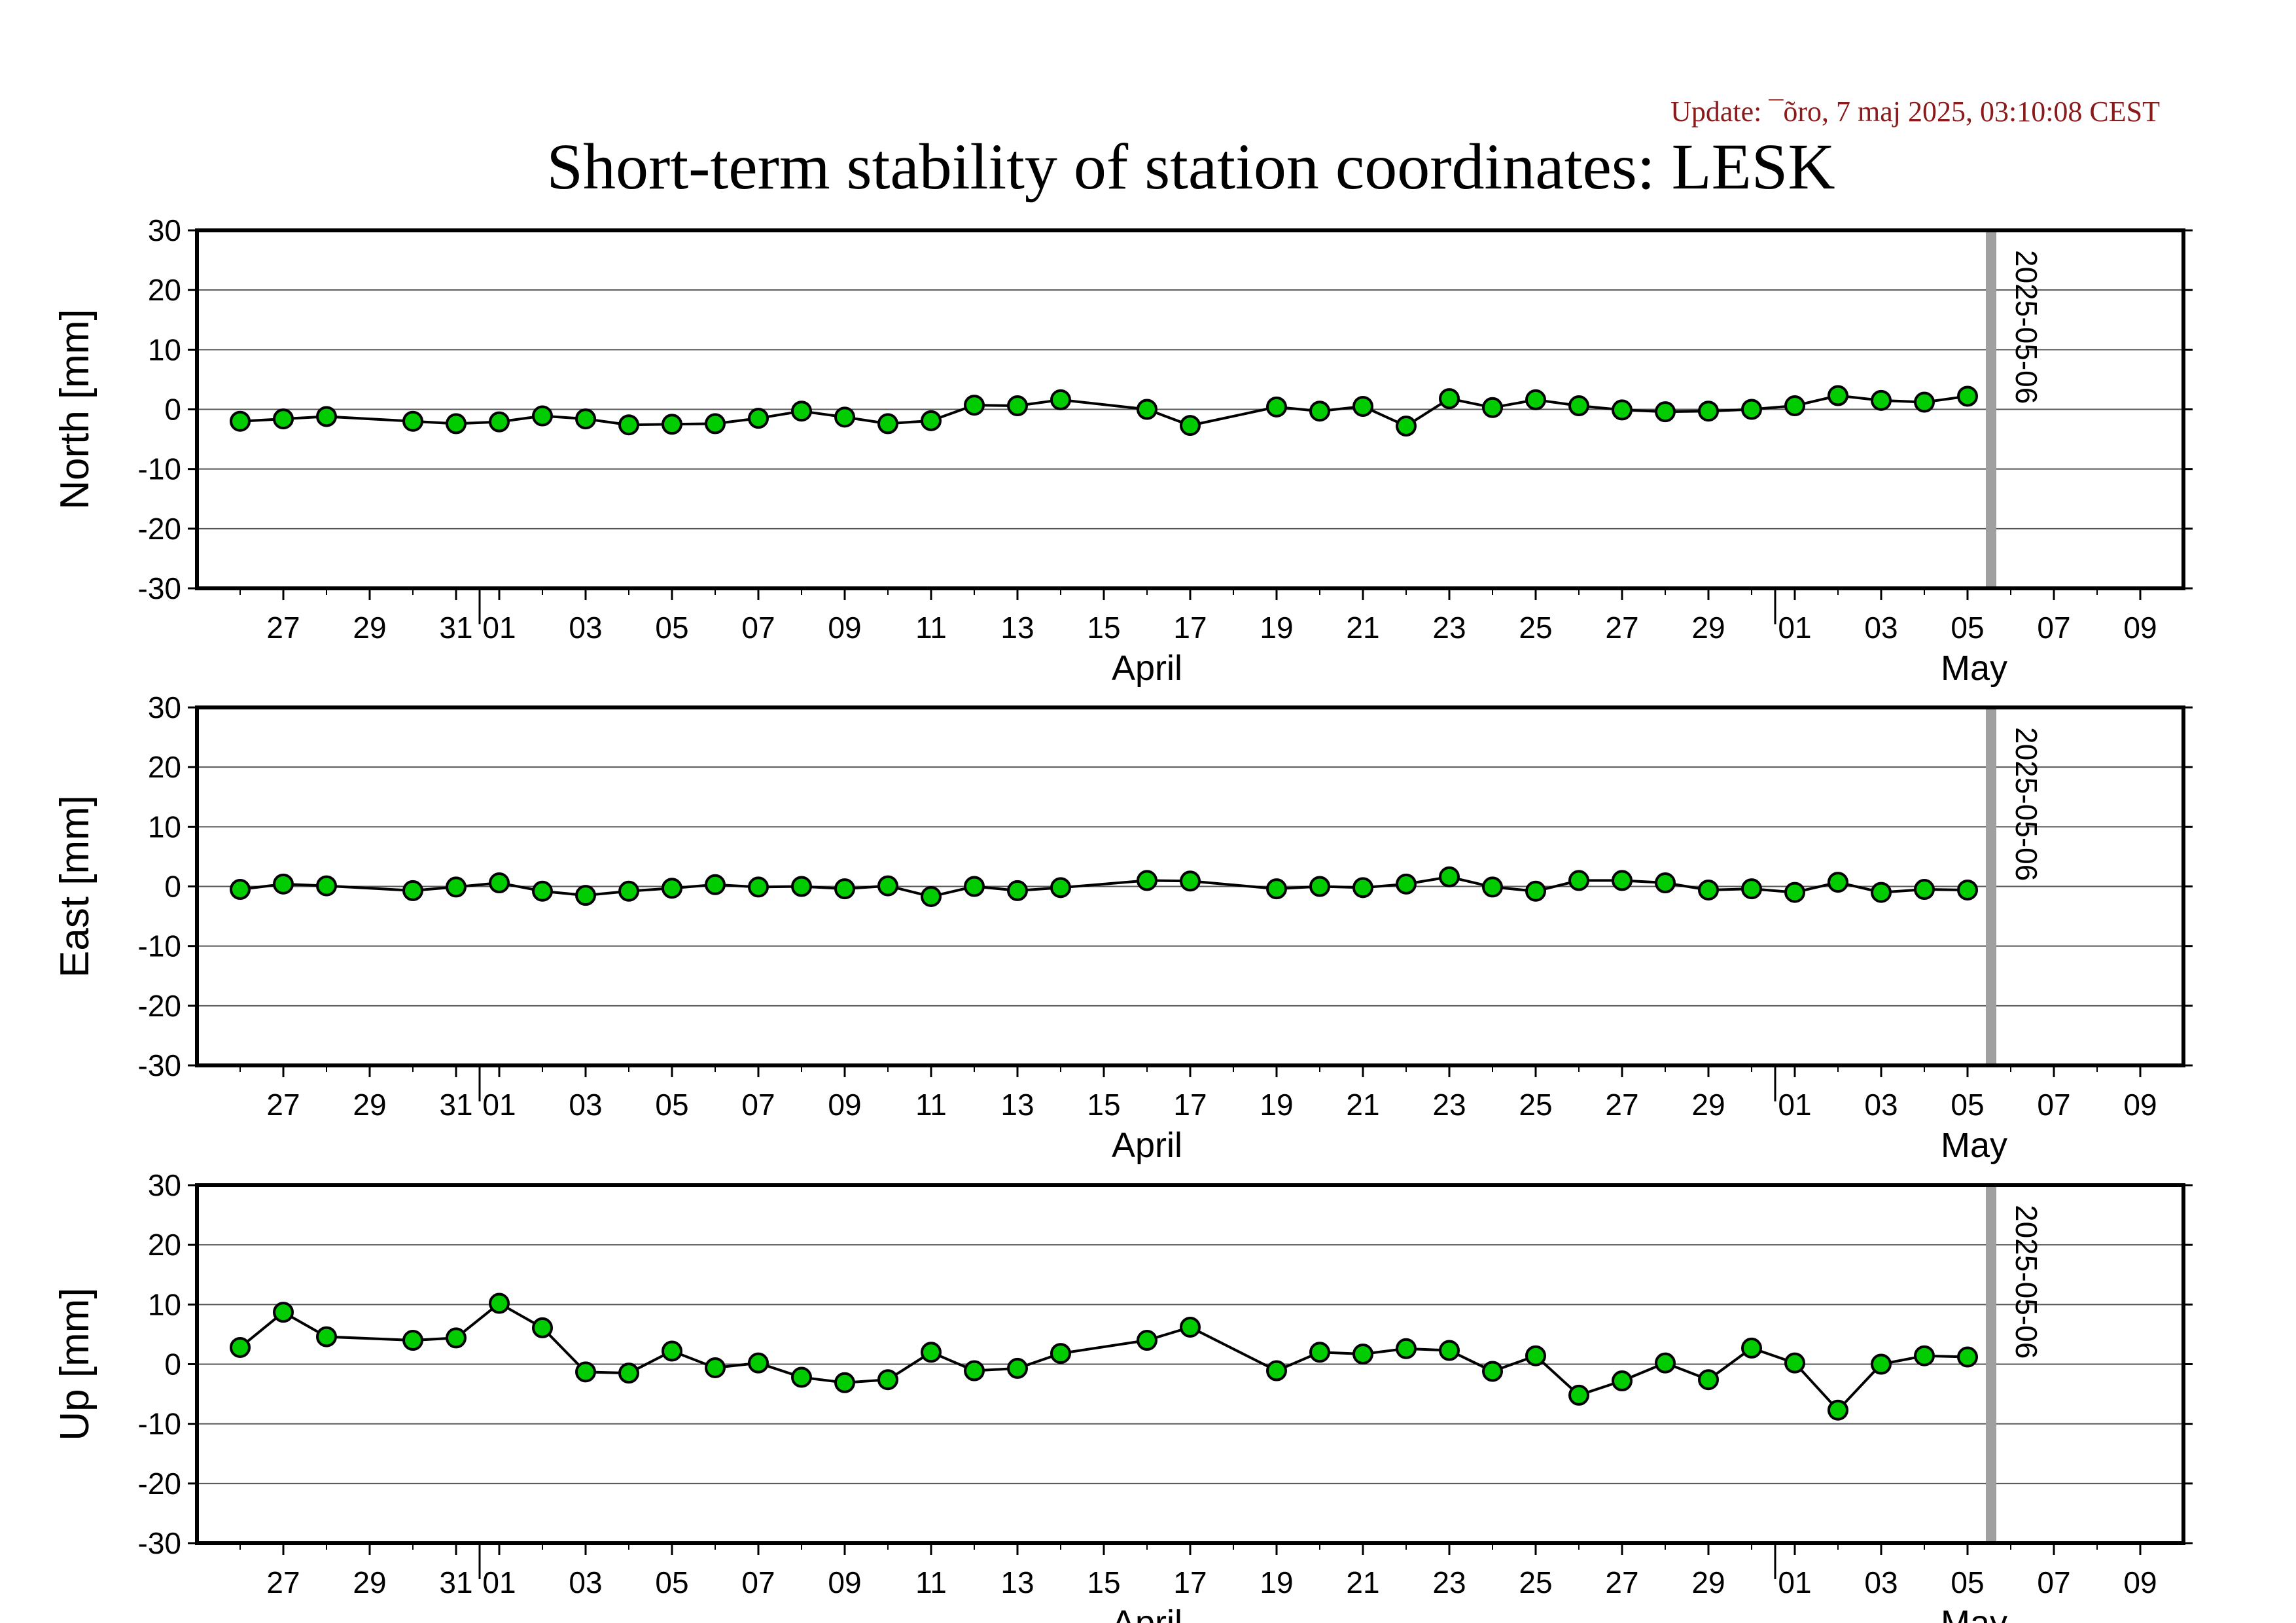  Describe the element at coordinates (1915, 112) in the screenshot. I see `update-timestamp: Update: ¯õro, 7 maj 2025, 03:10:08 CEST` at that location.